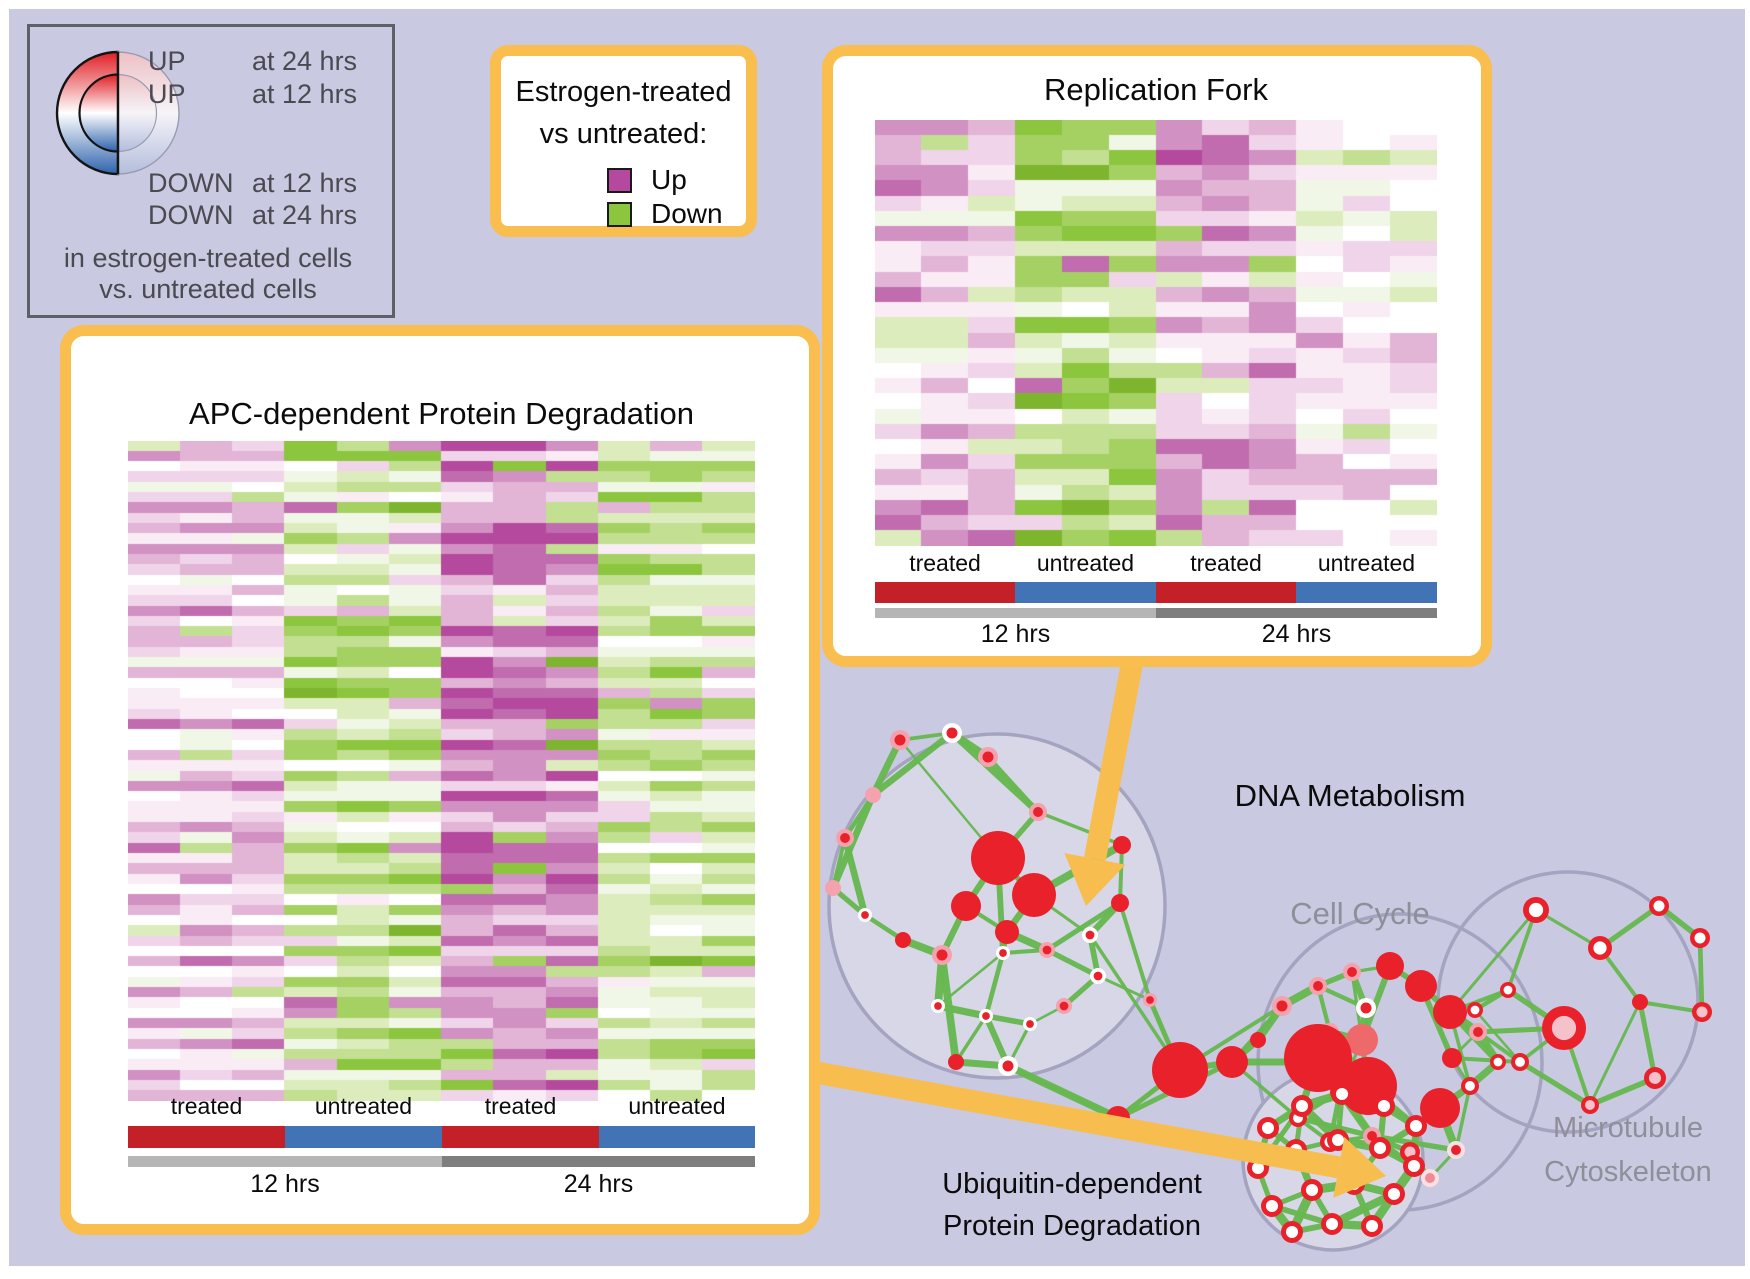  Describe the element at coordinates (1360, 913) in the screenshot. I see `cell-cycle-label: Cell Cycle` at that location.